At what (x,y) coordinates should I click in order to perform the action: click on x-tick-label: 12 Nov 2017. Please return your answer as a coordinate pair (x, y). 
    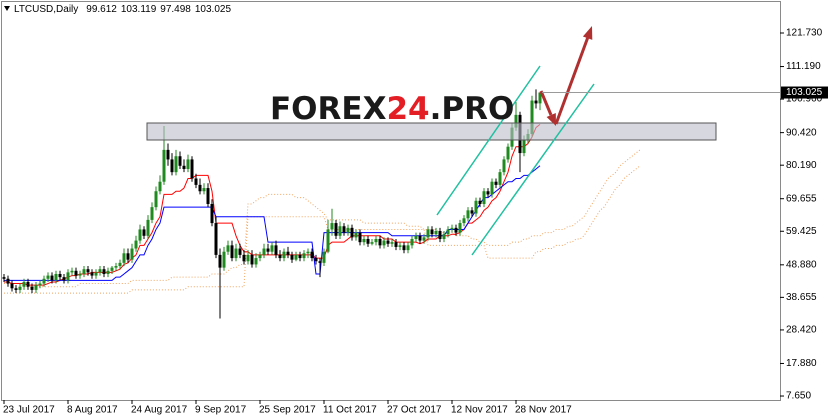
    Looking at the image, I should click on (479, 410).